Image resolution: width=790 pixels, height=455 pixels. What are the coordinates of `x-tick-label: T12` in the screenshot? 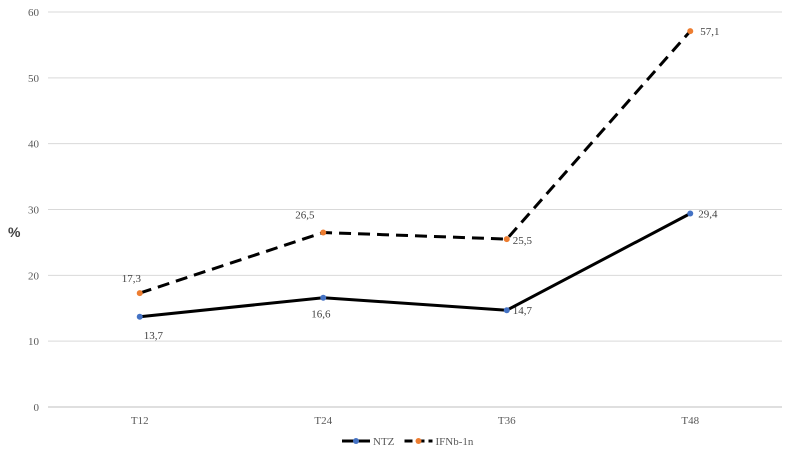 It's located at (140, 421).